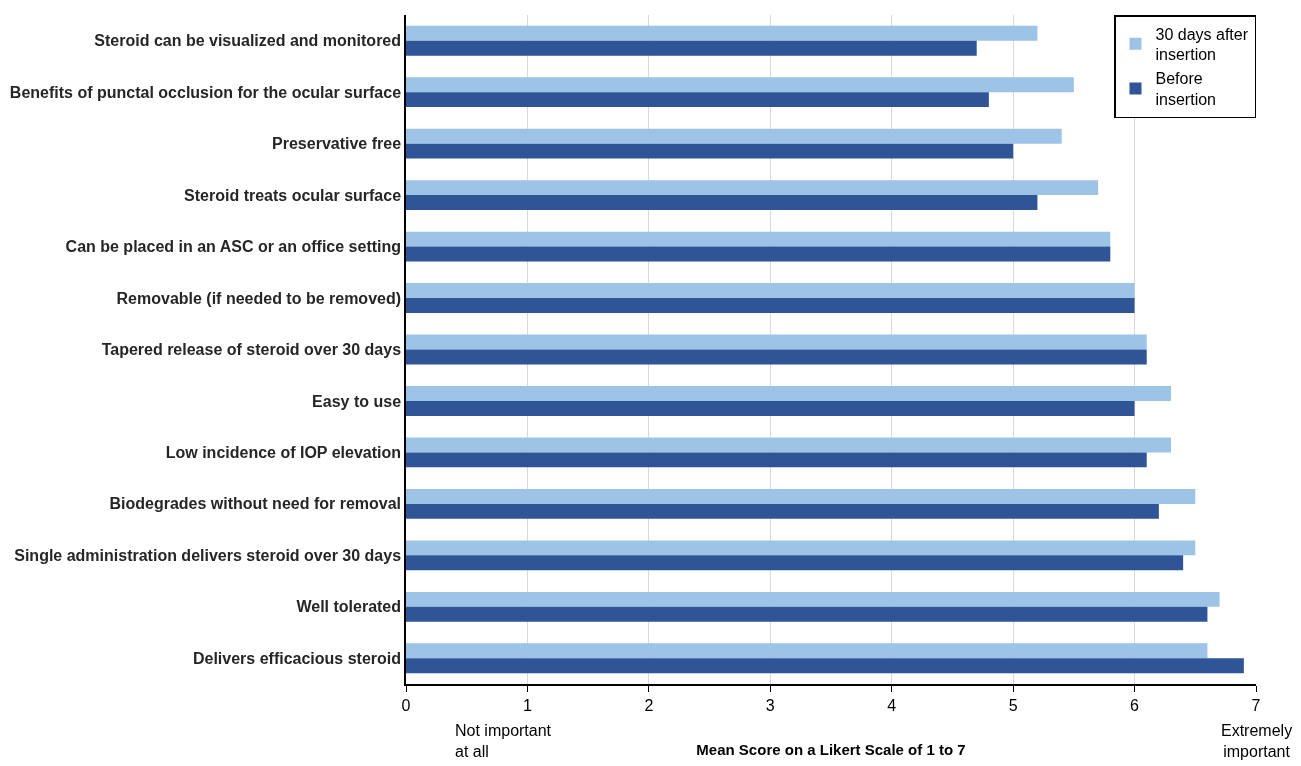 The width and height of the screenshot is (1301, 766). Describe the element at coordinates (1256, 705) in the screenshot. I see `x-tick-label: 7` at that location.